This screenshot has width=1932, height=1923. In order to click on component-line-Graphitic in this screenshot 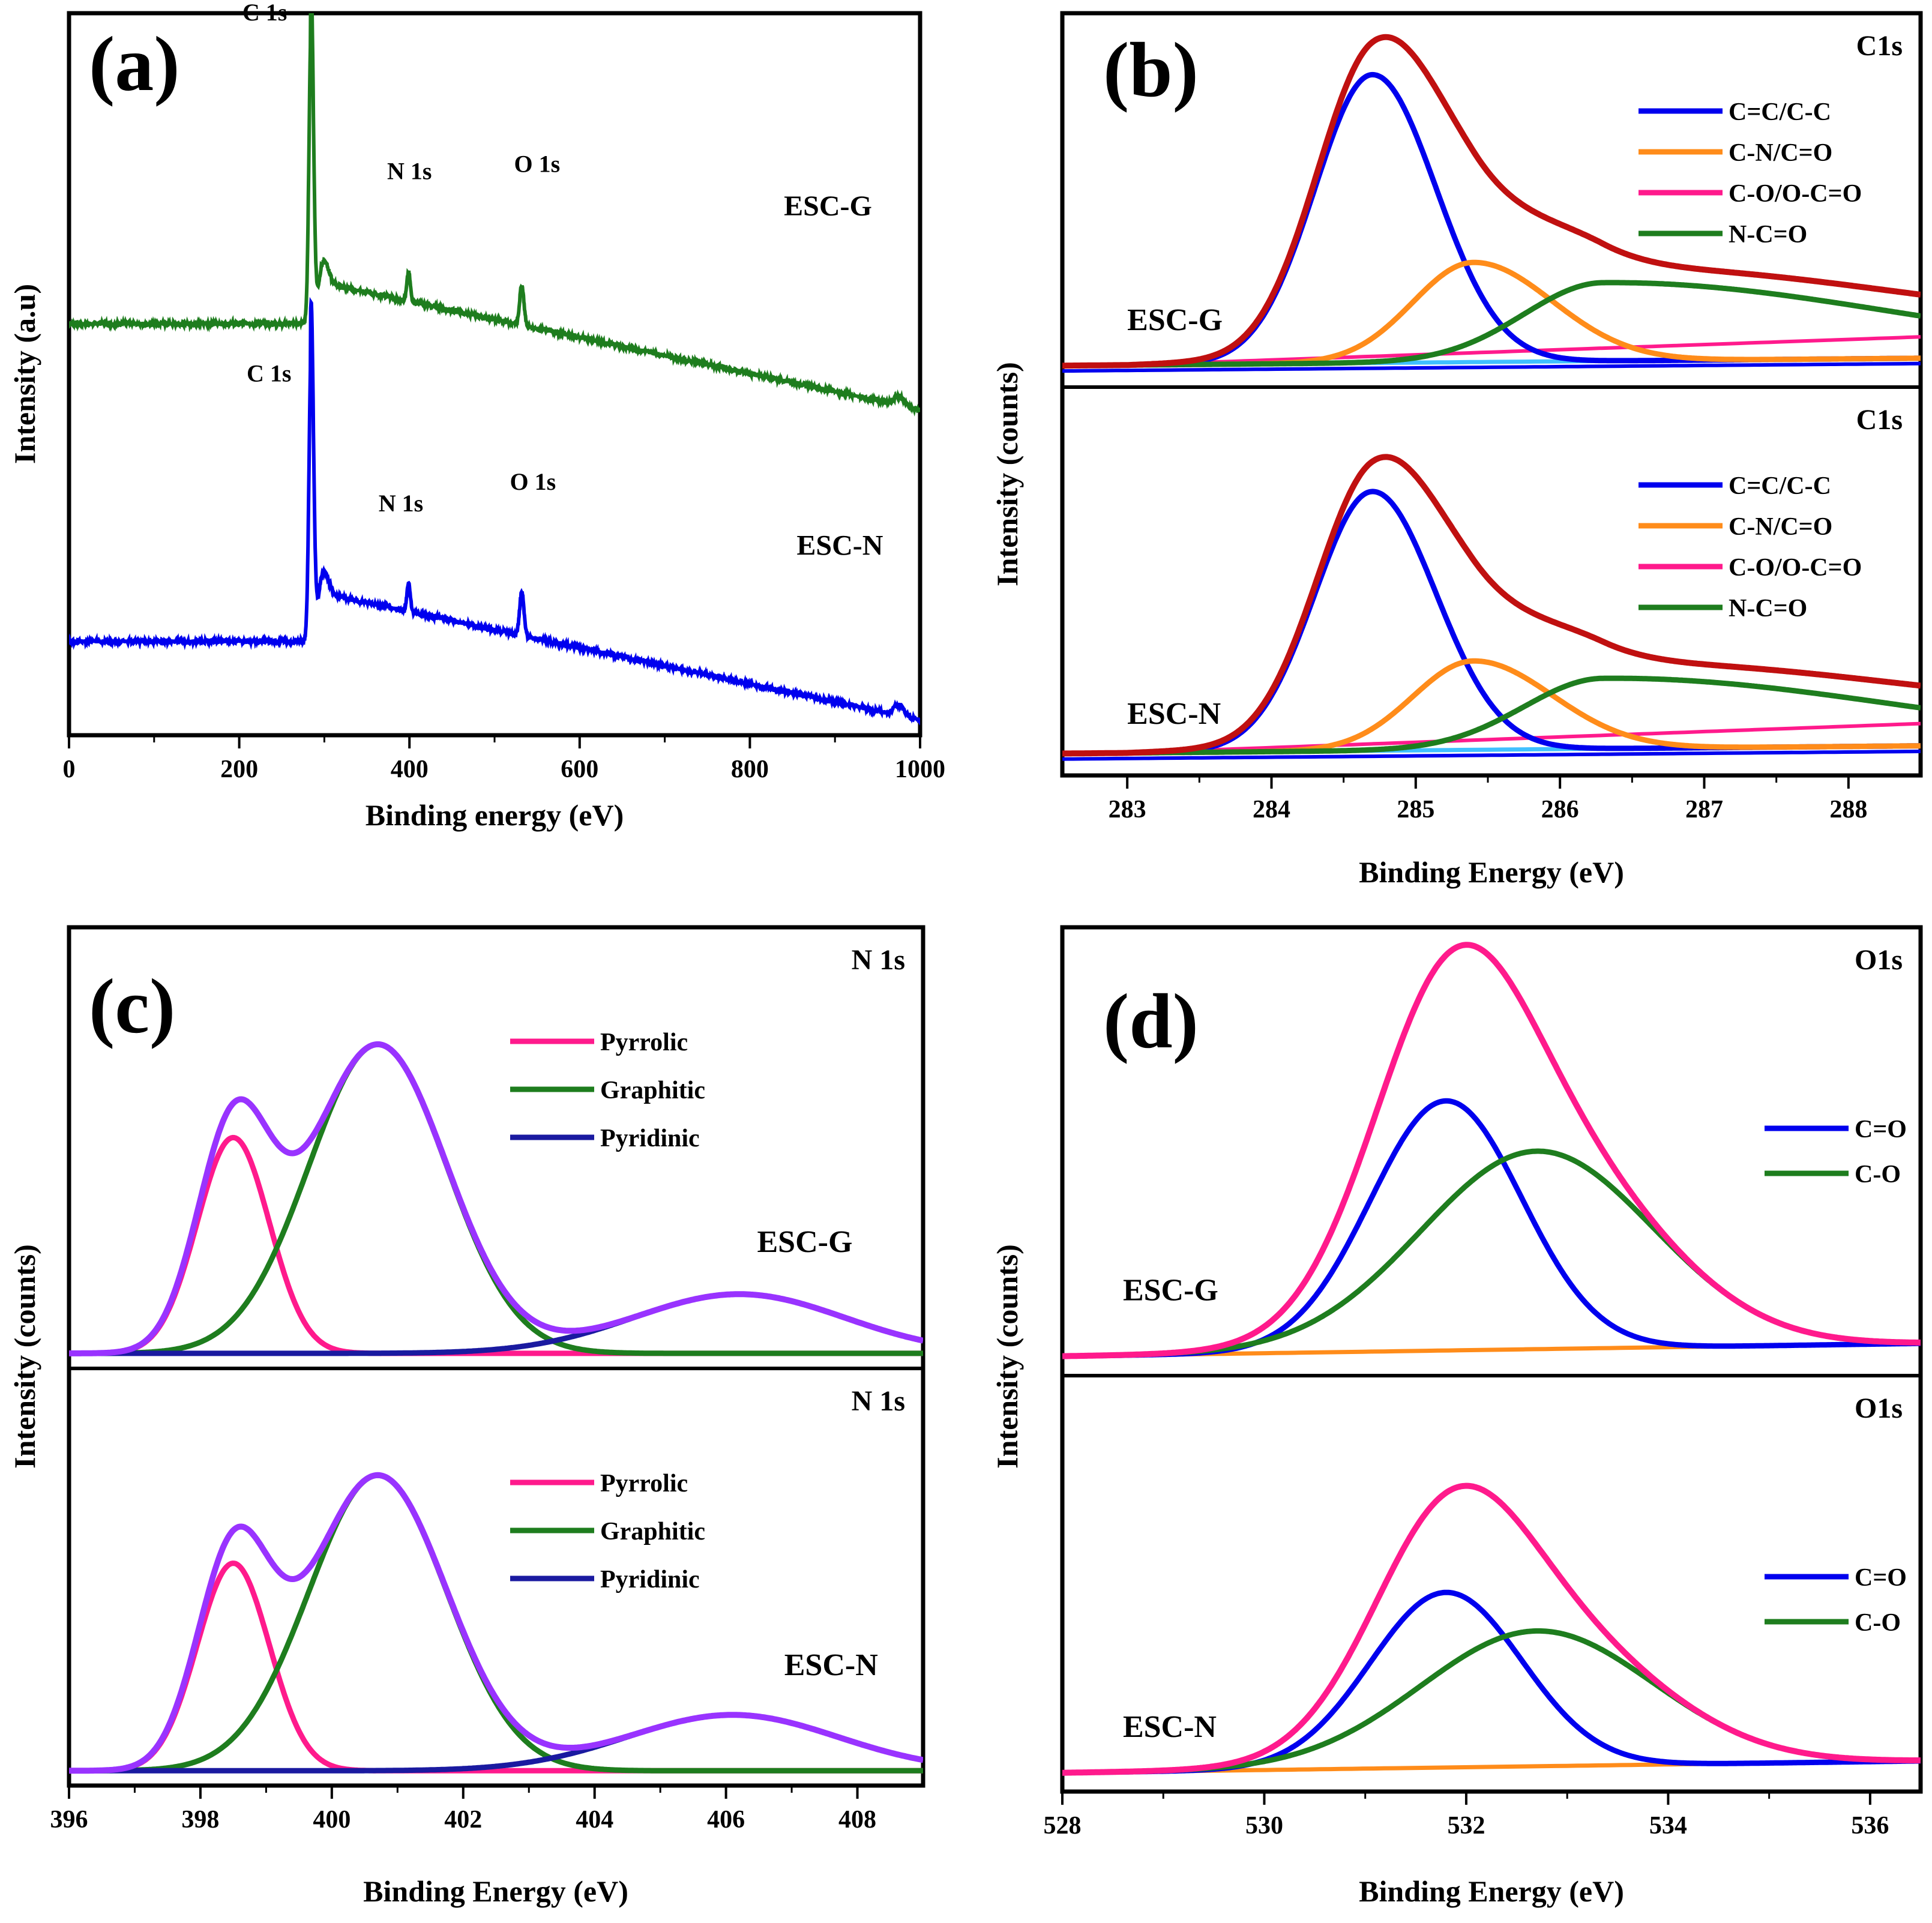, I will do `click(496, 1198)`.